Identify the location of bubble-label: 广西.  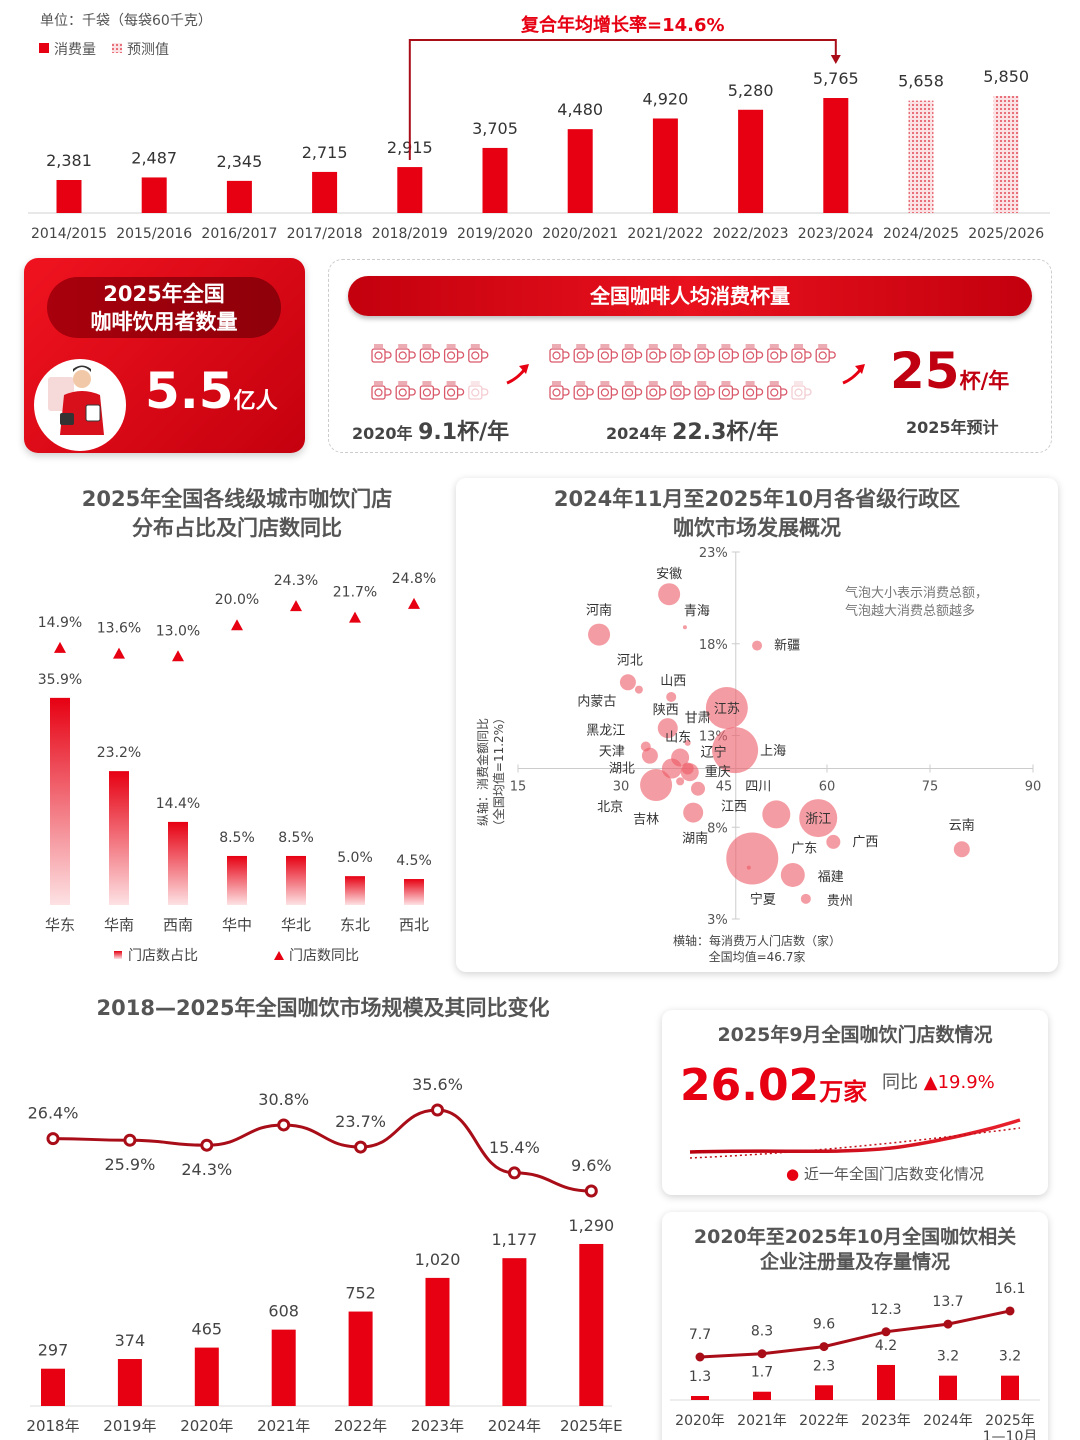
(865, 842).